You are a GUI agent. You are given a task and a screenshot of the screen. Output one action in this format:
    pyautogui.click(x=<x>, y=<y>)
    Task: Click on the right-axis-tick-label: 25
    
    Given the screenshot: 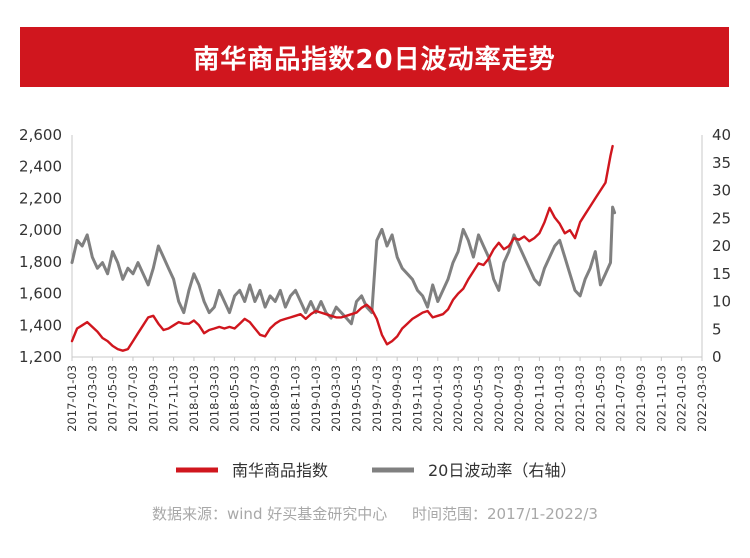 What is the action you would take?
    pyautogui.click(x=721, y=218)
    